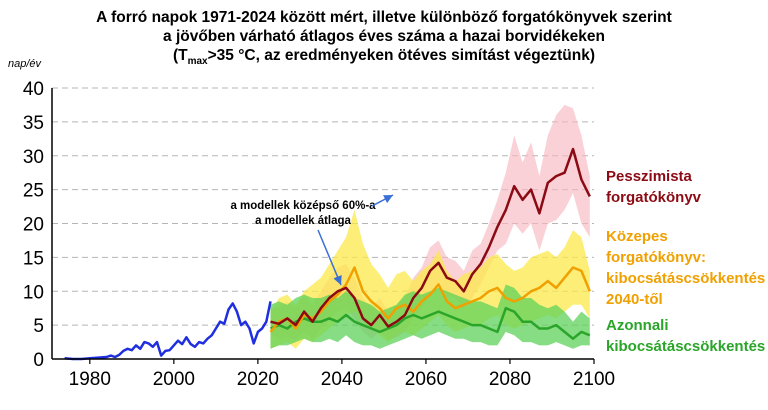 The height and width of the screenshot is (410, 768). Describe the element at coordinates (510, 379) in the screenshot. I see `x-tick-label: 2080` at that location.